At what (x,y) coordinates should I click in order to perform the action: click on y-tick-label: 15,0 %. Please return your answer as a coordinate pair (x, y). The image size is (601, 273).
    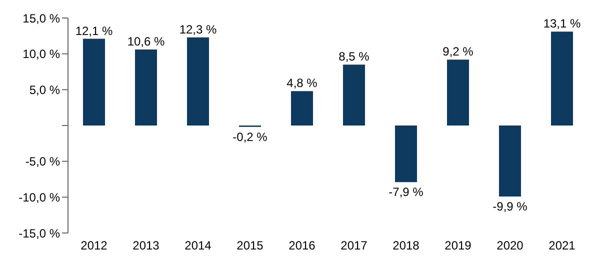
    Looking at the image, I should click on (41, 18).